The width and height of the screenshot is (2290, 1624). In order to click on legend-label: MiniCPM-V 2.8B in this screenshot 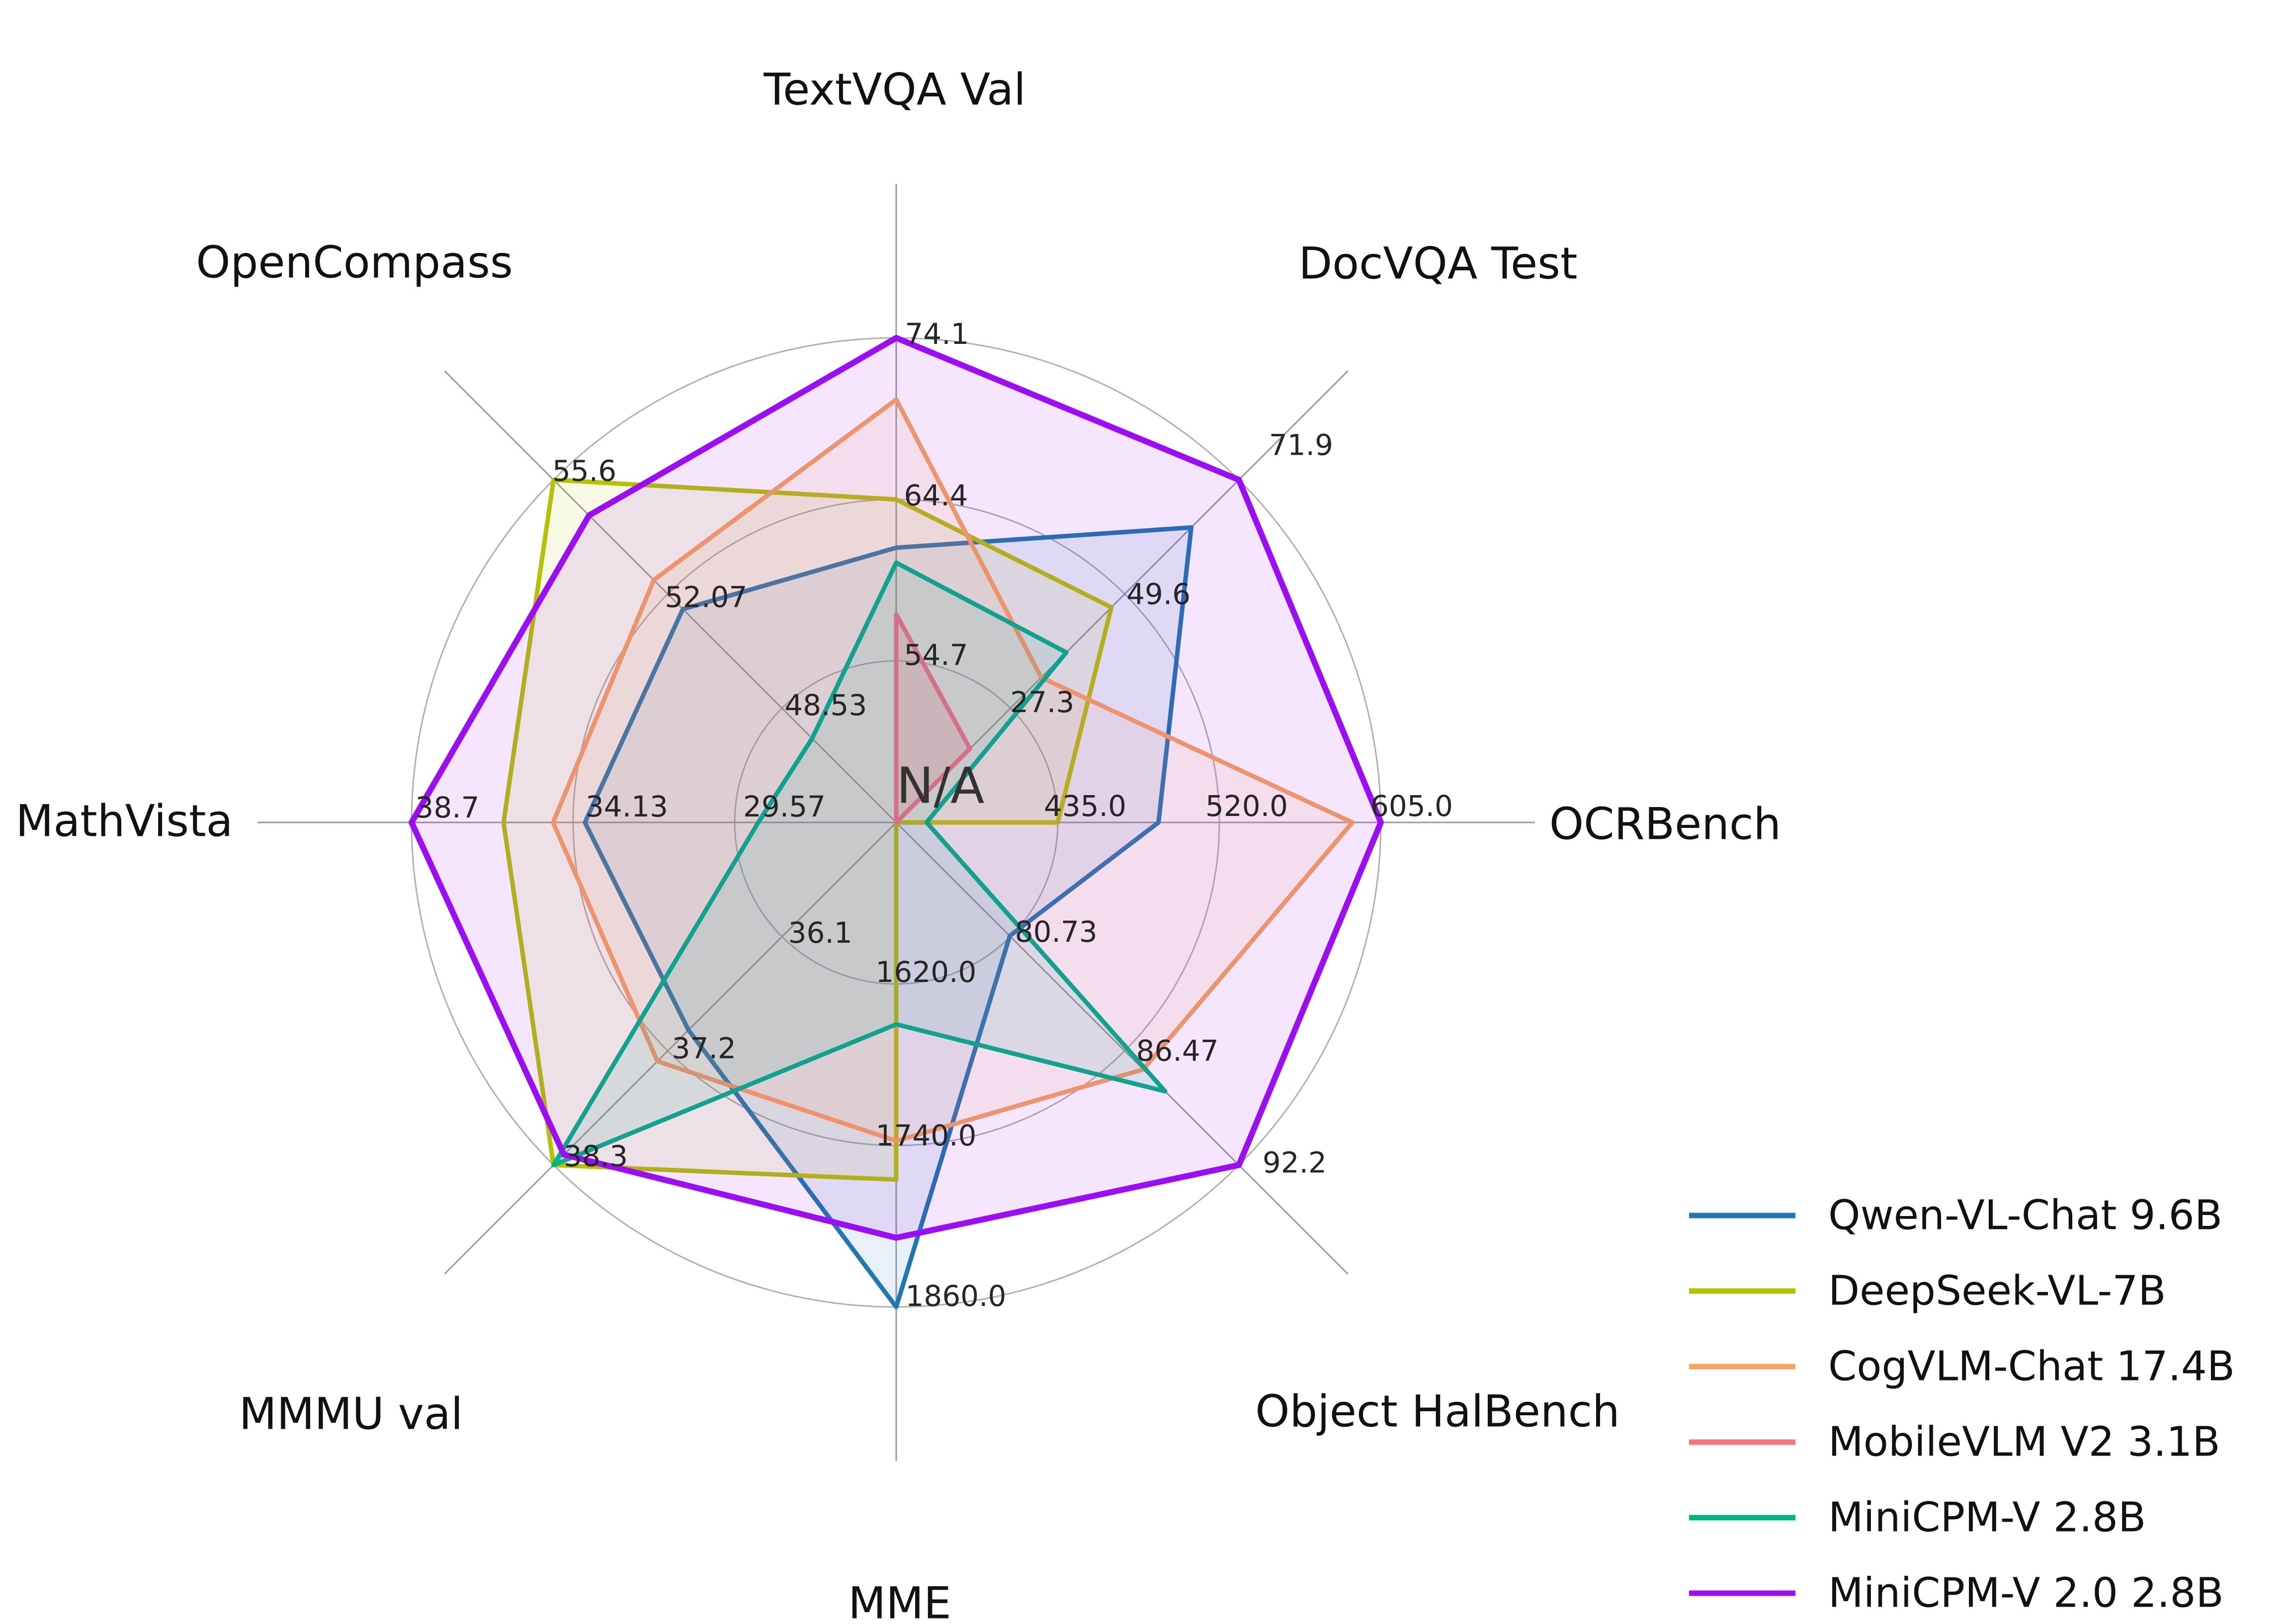, I will do `click(1987, 1518)`.